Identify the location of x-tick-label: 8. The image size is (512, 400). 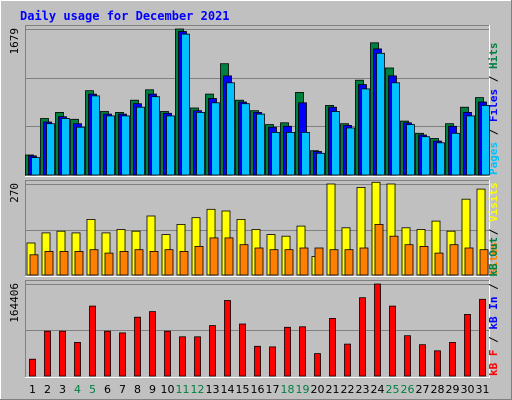
(137, 389).